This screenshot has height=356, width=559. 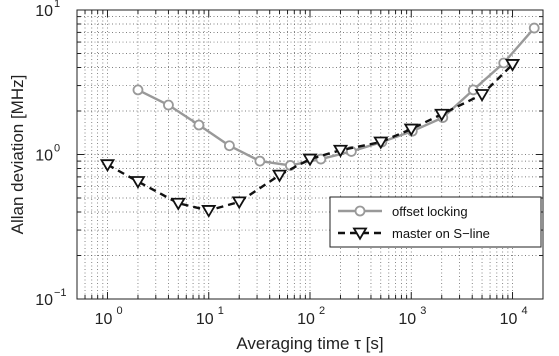 I want to click on x-tick-label: 10 4, so click(x=514, y=316).